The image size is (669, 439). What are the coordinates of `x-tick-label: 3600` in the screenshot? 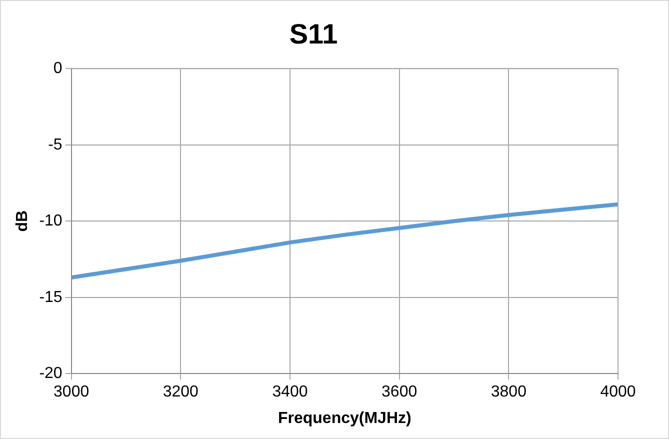 It's located at (400, 392).